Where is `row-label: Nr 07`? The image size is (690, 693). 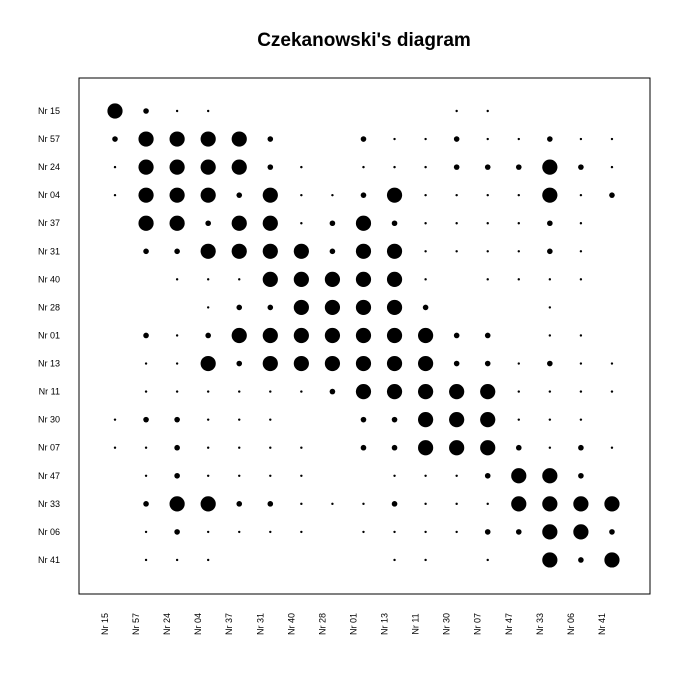
row-label: Nr 07 is located at coordinates (49, 448).